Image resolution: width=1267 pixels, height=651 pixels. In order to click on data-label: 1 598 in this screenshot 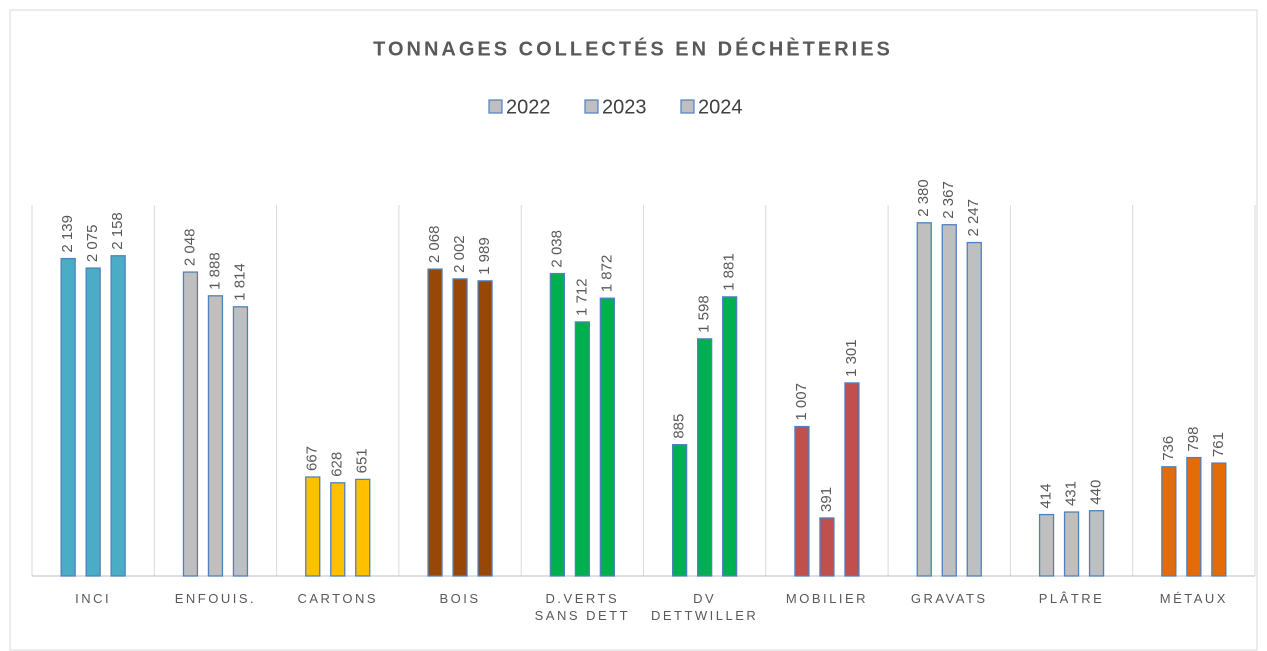, I will do `click(704, 314)`.